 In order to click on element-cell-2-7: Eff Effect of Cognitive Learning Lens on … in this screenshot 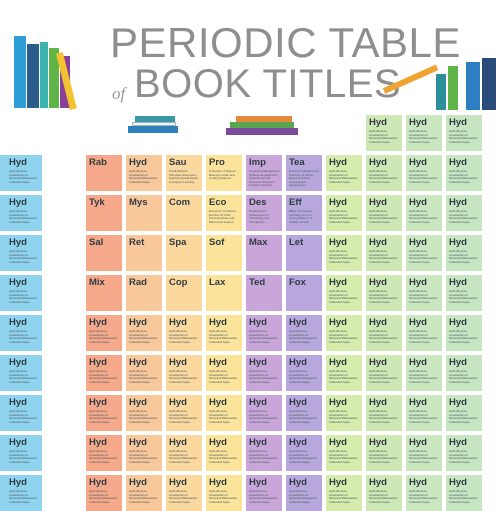, I will do `click(304, 213)`.